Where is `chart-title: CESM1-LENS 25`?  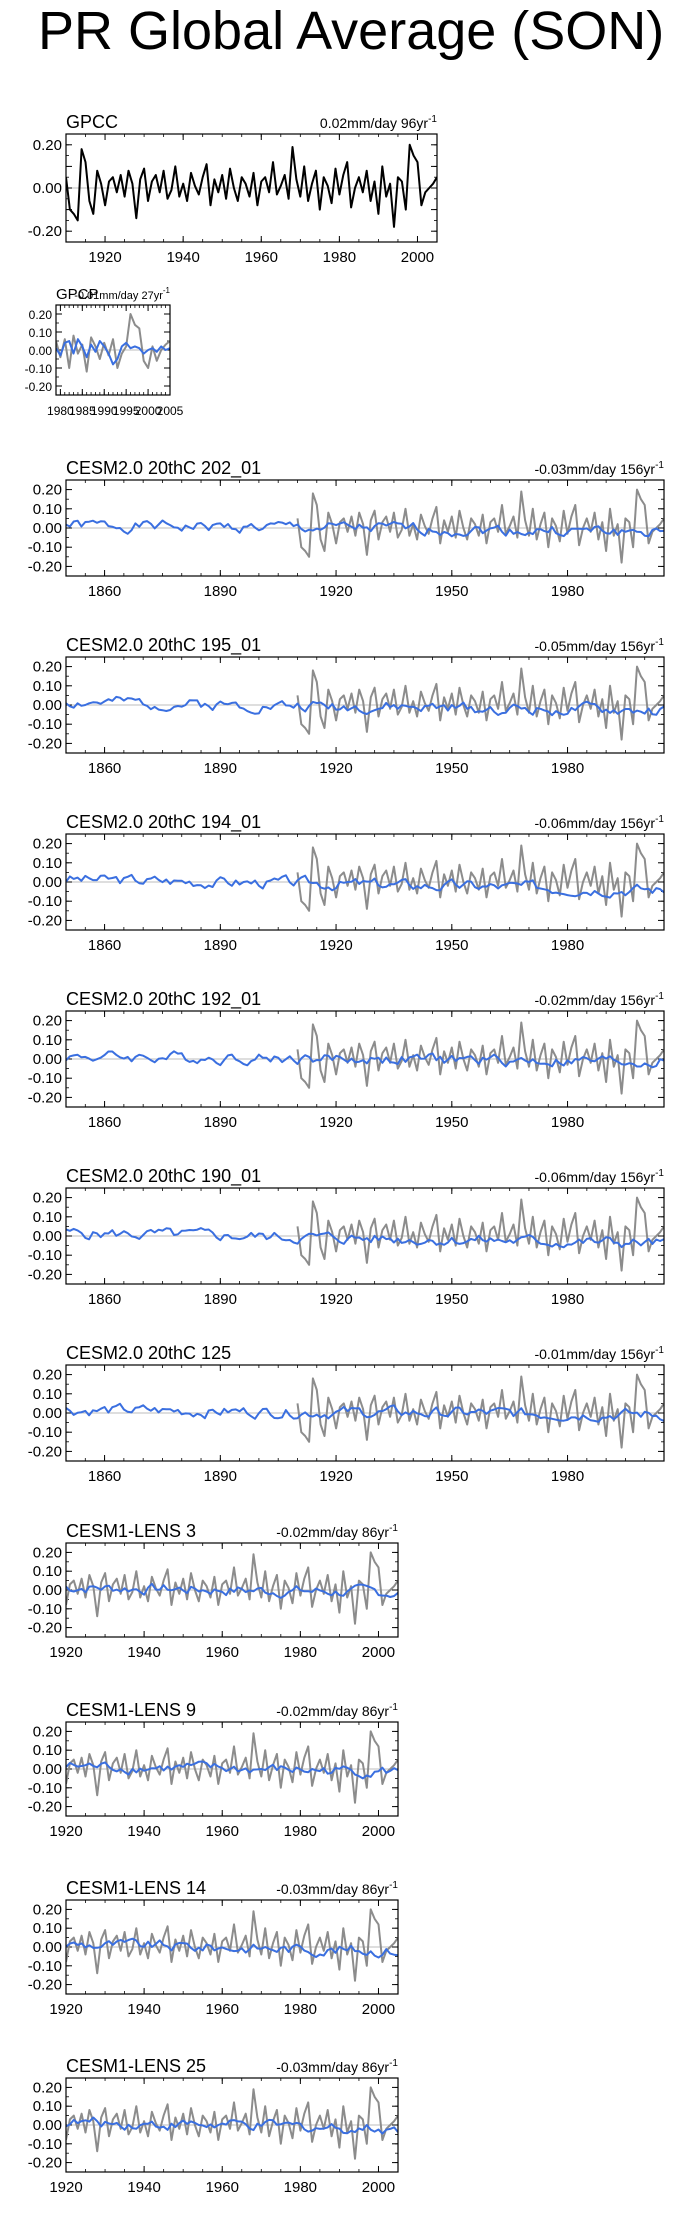
chart-title: CESM1-LENS 25 is located at coordinates (136, 2066).